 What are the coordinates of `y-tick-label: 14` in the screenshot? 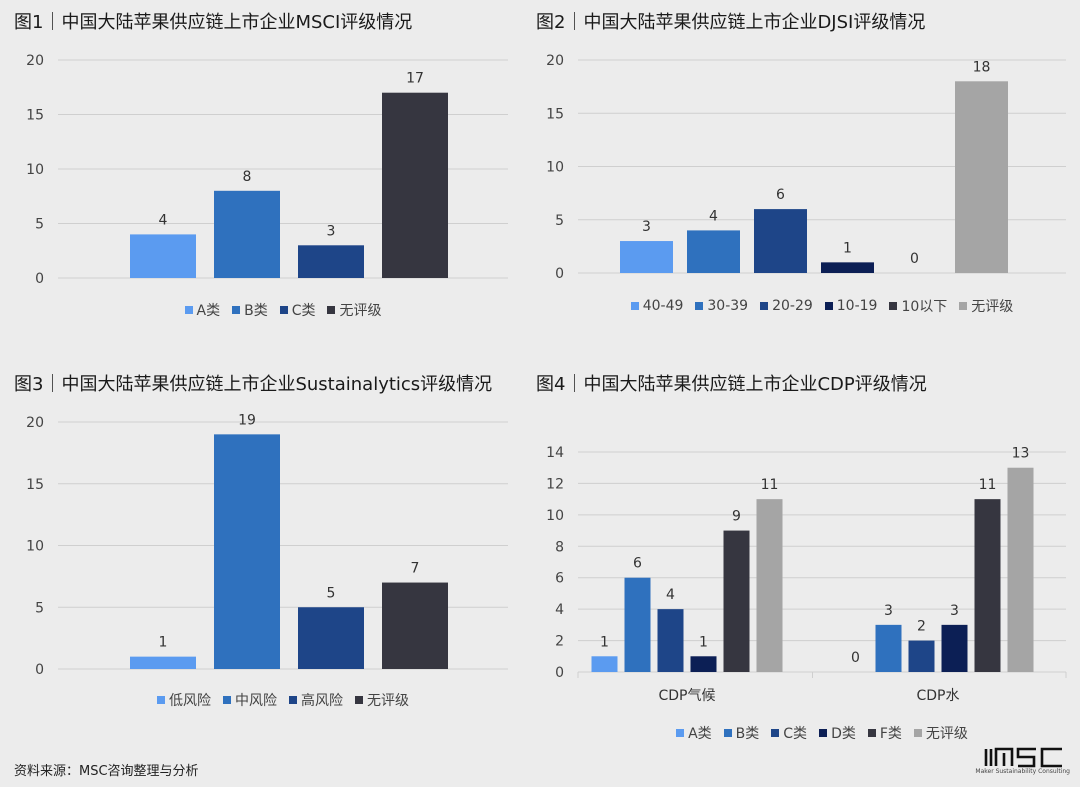 It's located at (555, 453).